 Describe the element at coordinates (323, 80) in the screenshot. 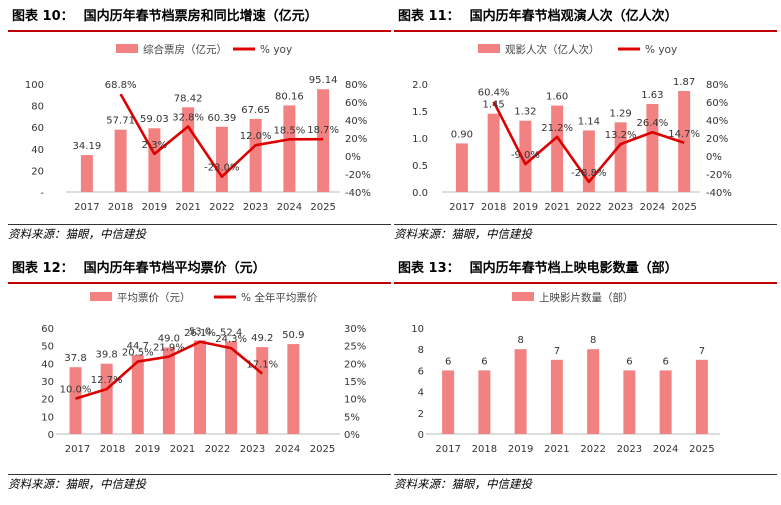

I see `bar-data-label: 95.14` at that location.